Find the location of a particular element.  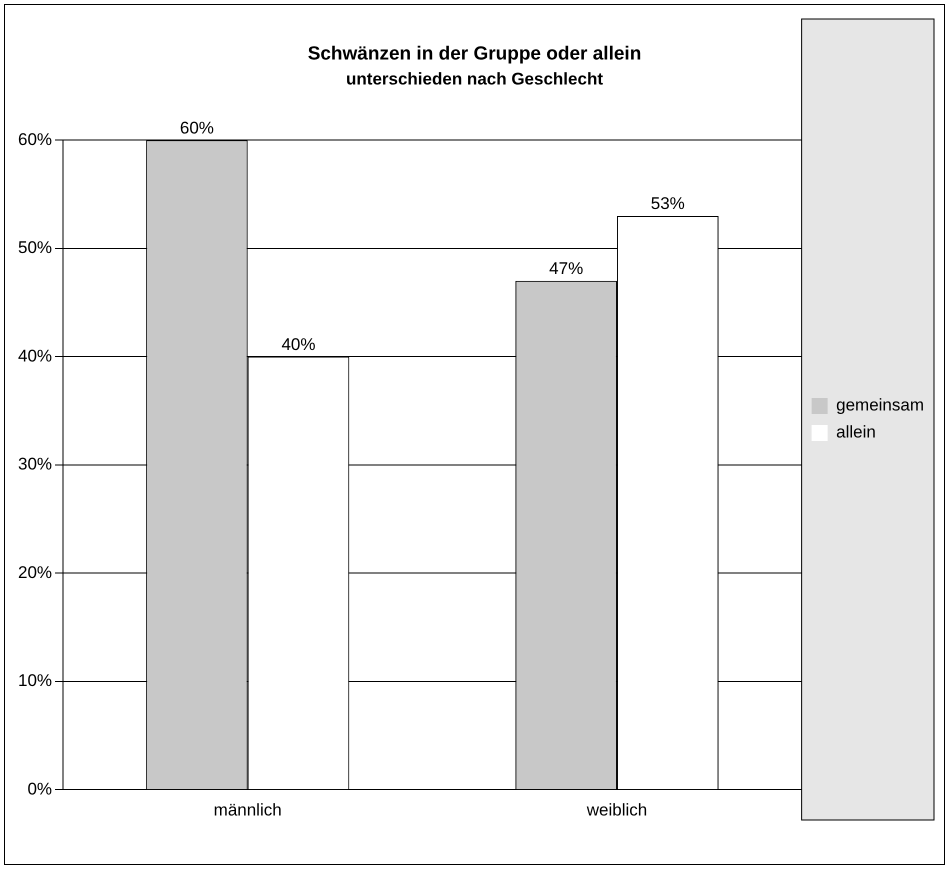

y-tick-label: 50% is located at coordinates (35, 248).